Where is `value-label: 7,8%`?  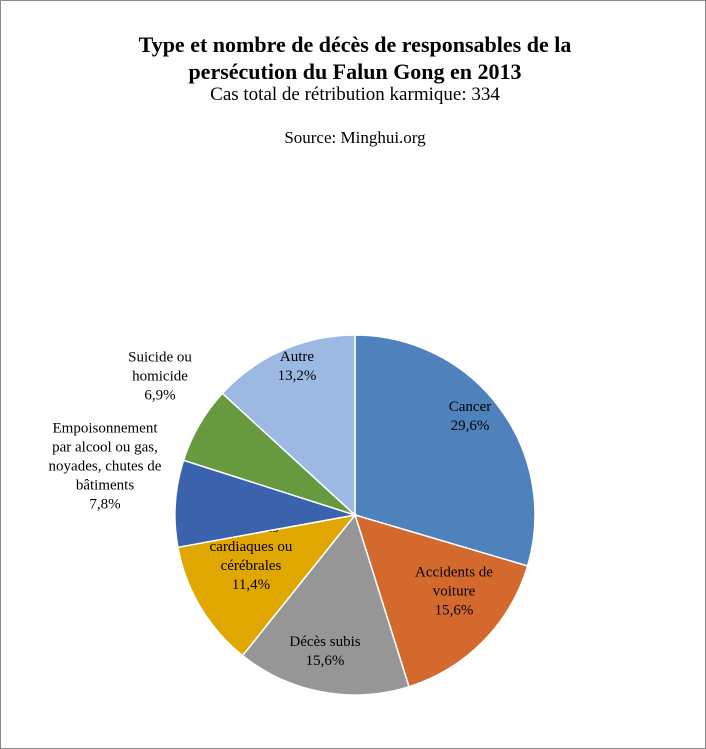 value-label: 7,8% is located at coordinates (104, 505).